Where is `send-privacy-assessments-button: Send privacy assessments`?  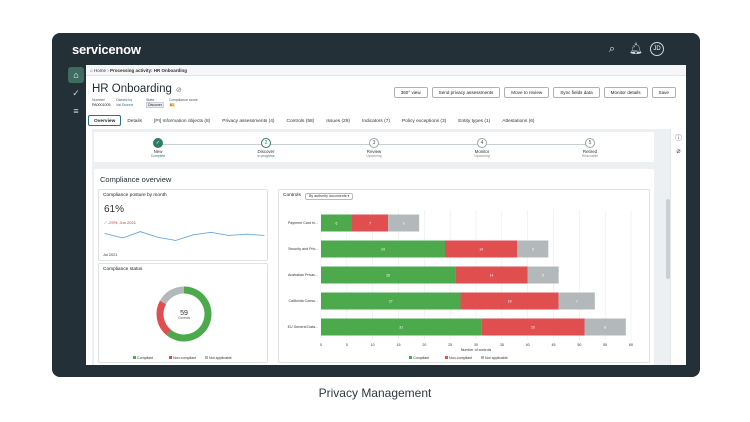
send-privacy-assessments-button: Send privacy assessments is located at coordinates (466, 92).